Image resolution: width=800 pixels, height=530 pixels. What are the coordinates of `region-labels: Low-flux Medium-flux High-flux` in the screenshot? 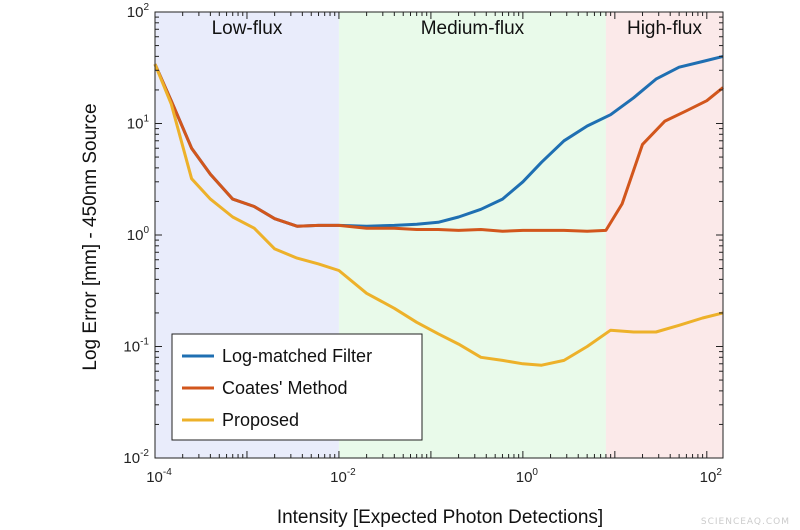 It's located at (457, 28).